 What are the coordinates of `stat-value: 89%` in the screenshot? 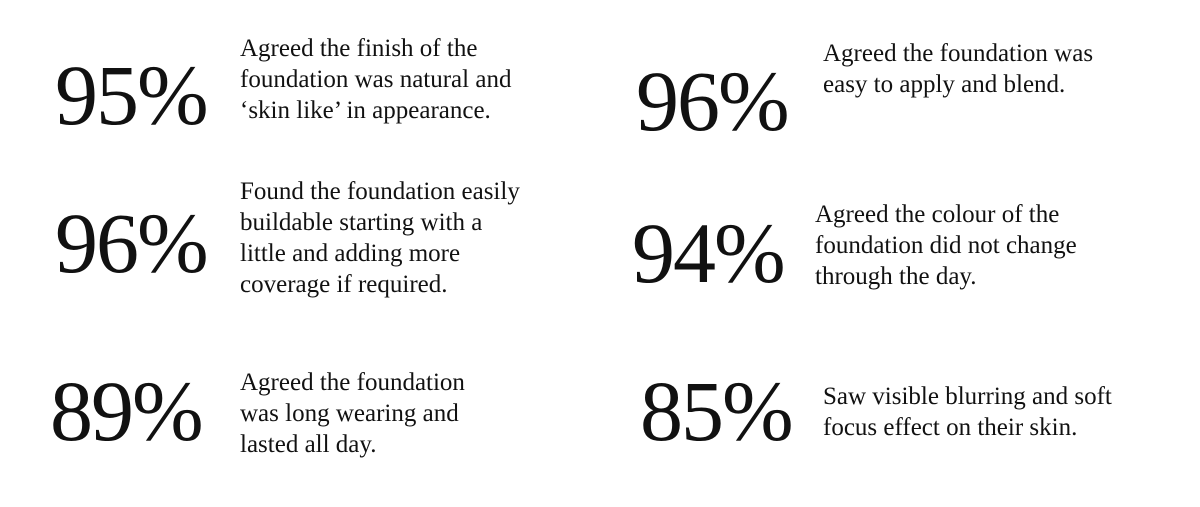 It's located at (127, 411).